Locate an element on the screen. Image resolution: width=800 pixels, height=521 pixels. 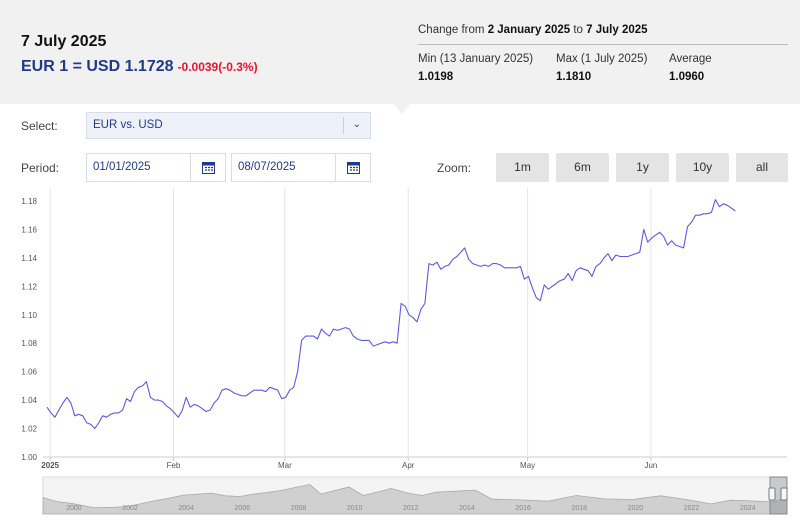
period-to-value: 08/07/2025 is located at coordinates (267, 167).